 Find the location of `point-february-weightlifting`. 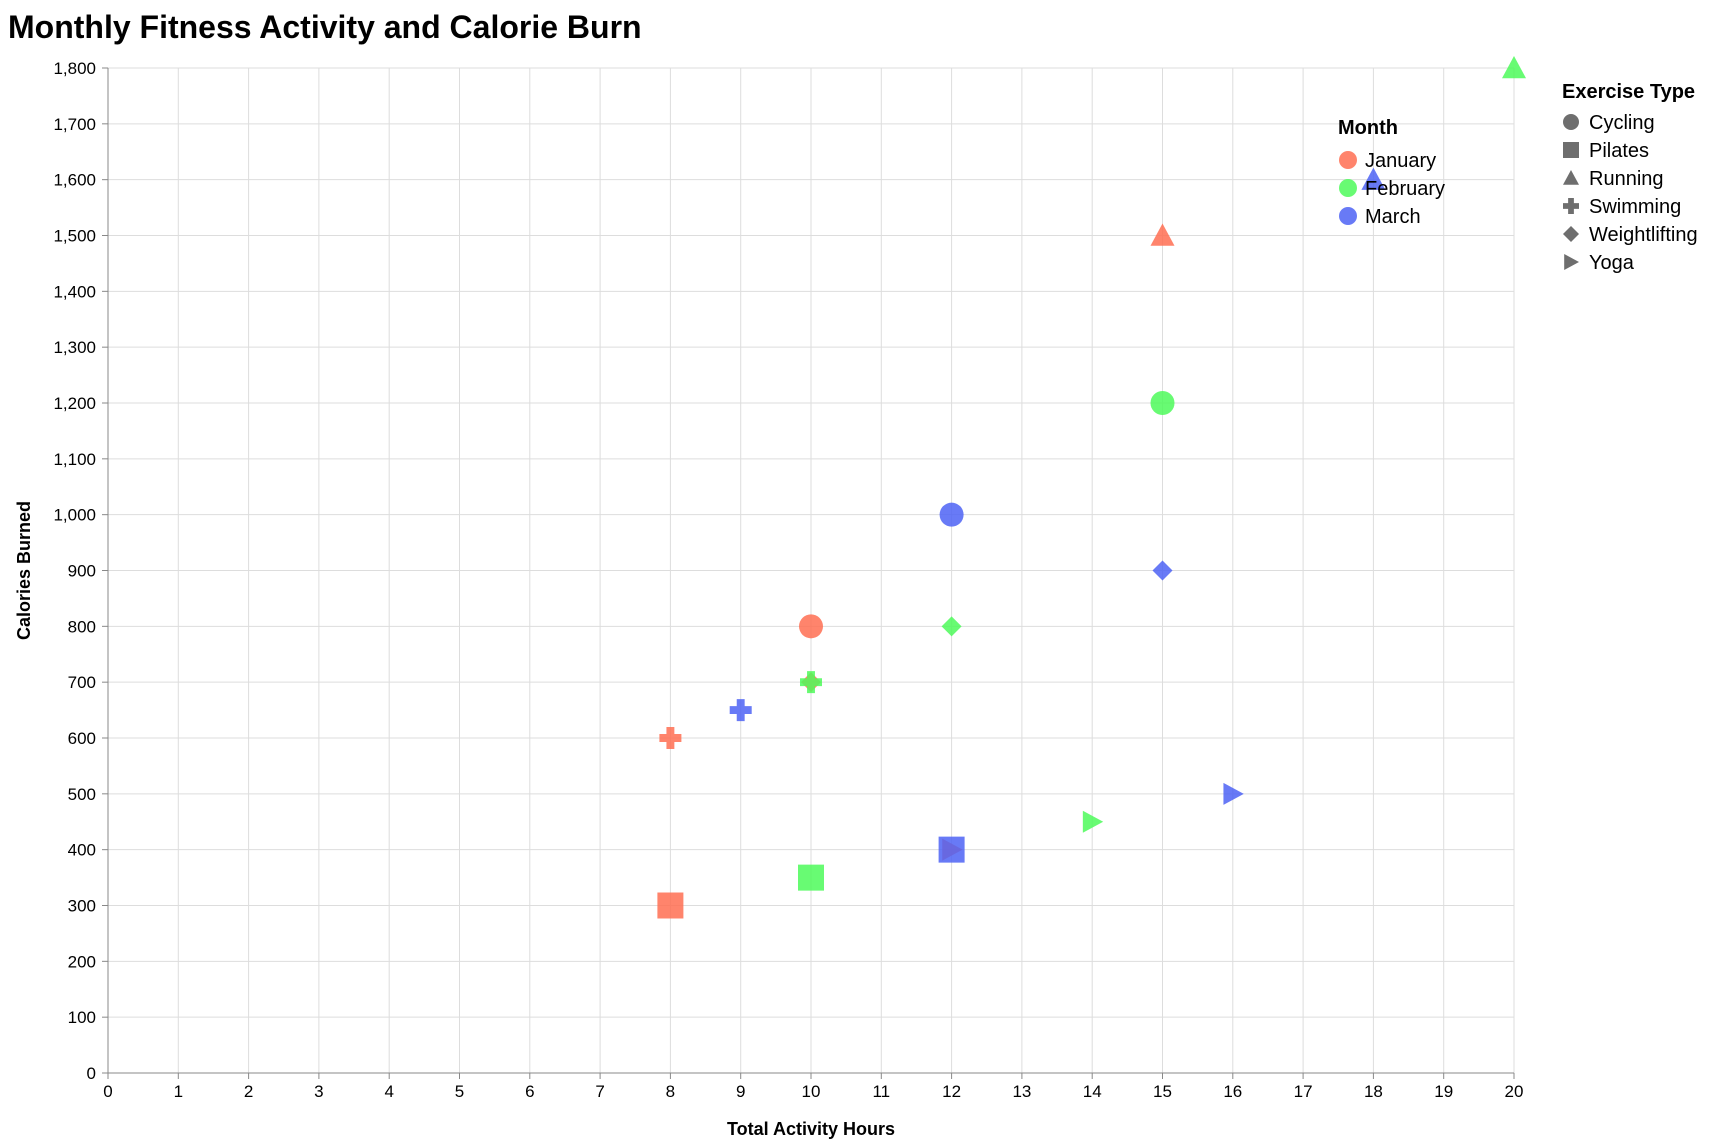

point-february-weightlifting is located at coordinates (951, 626).